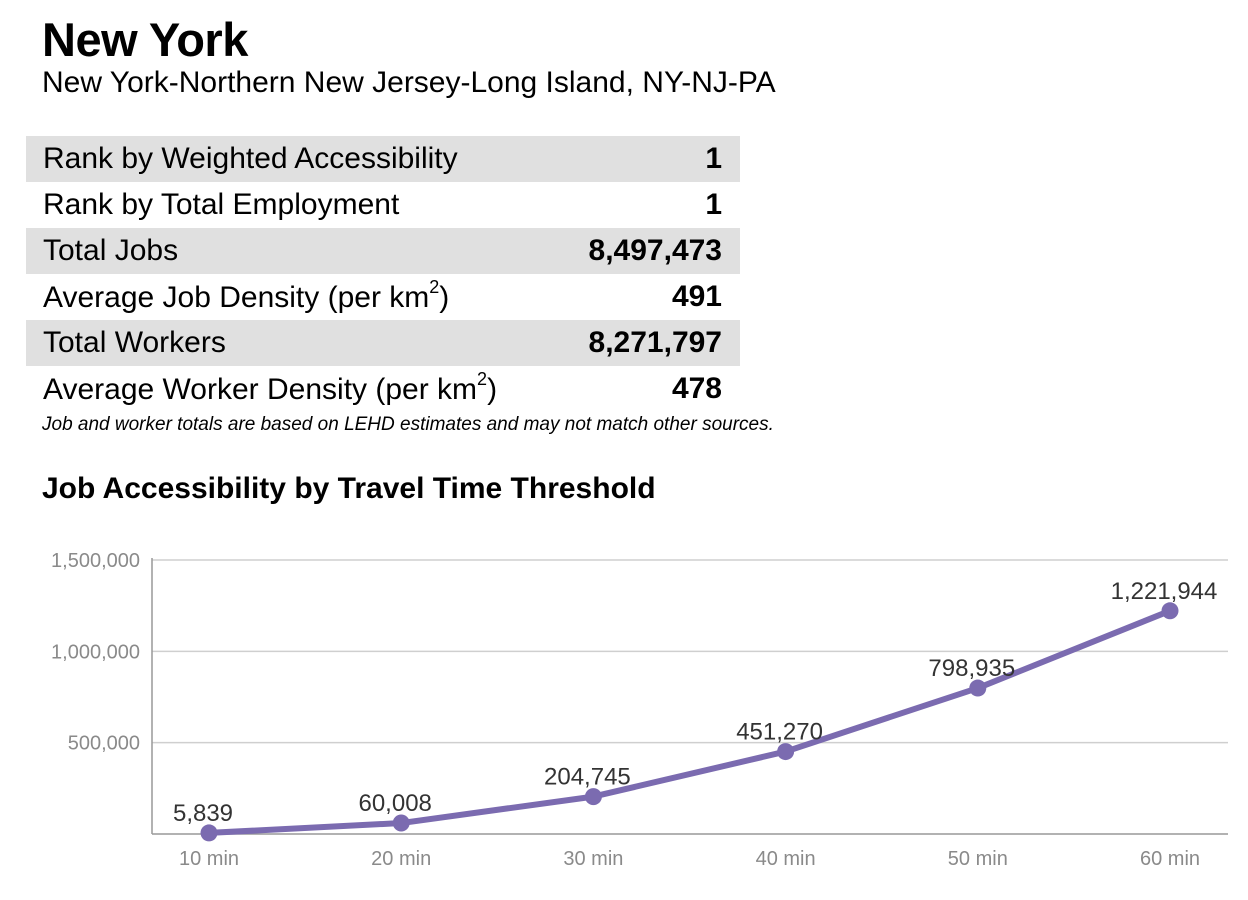 The width and height of the screenshot is (1248, 900). I want to click on stat-row-job-density: Average Job Density (per km2) 491, so click(383, 297).